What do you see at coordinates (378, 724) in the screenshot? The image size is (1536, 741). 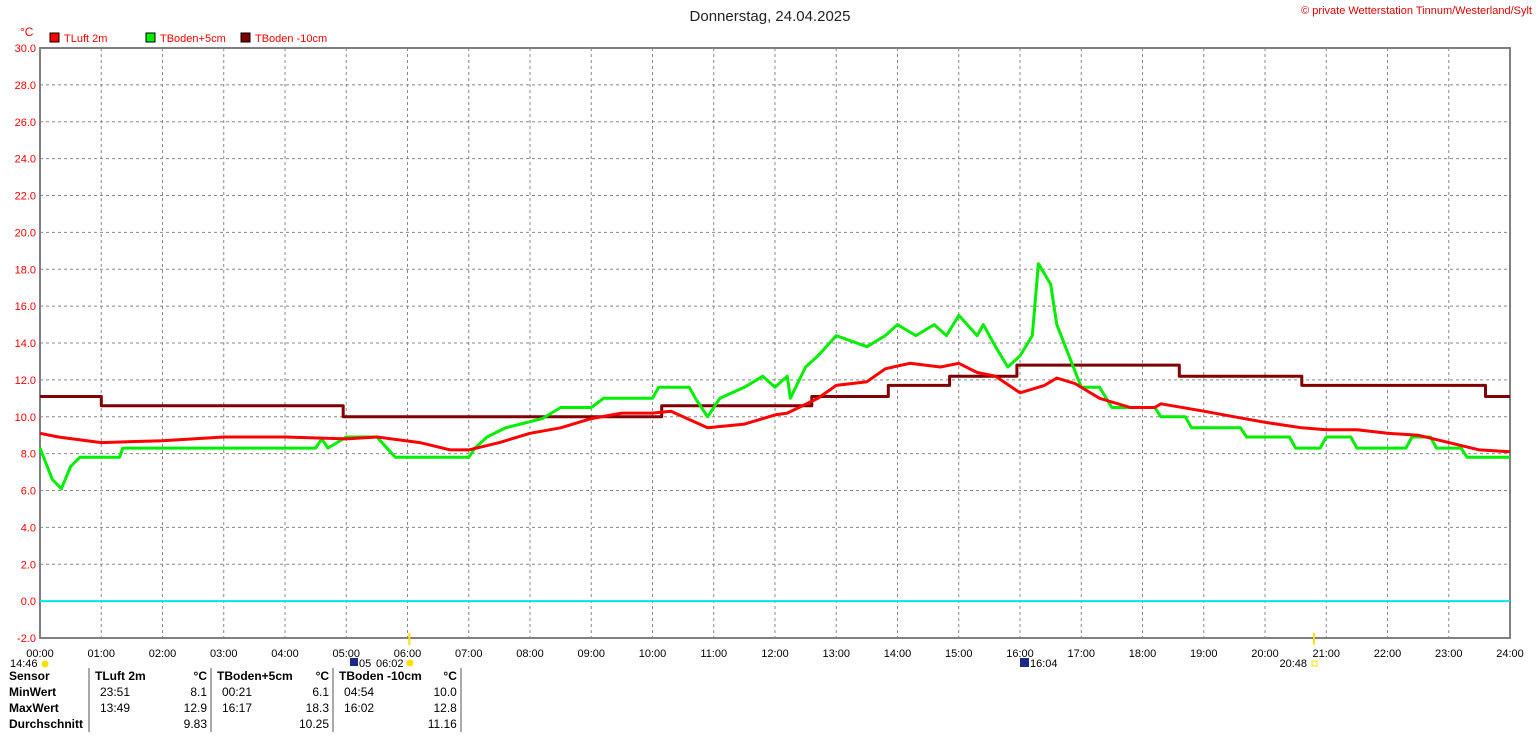 I see `stats-t3` at bounding box center [378, 724].